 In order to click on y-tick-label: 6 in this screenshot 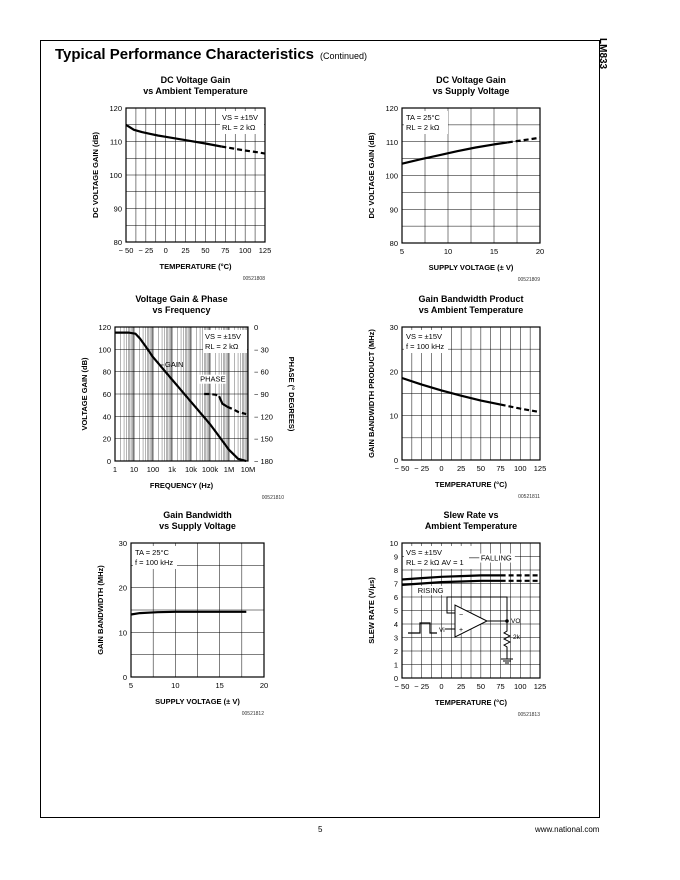, I will do `click(396, 597)`.